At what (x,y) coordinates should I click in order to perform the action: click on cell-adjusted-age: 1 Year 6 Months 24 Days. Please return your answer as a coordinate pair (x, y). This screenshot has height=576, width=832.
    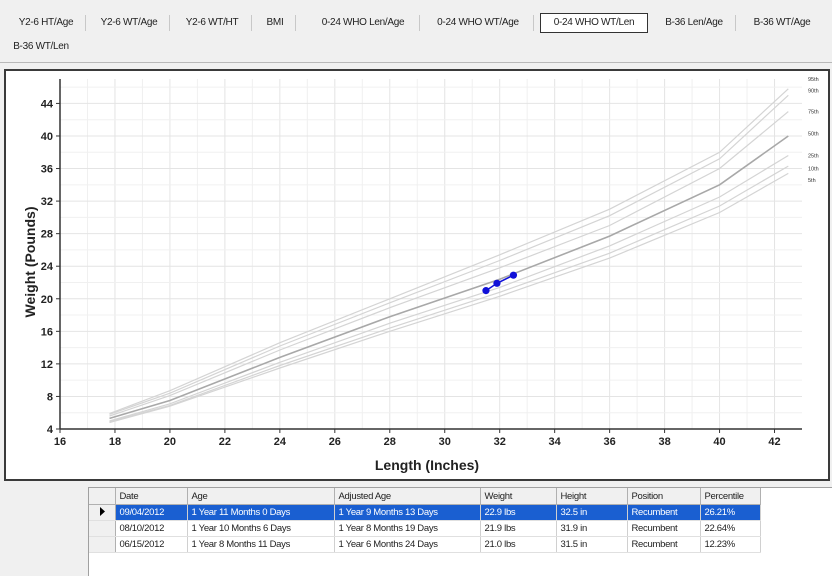
    Looking at the image, I should click on (407, 544).